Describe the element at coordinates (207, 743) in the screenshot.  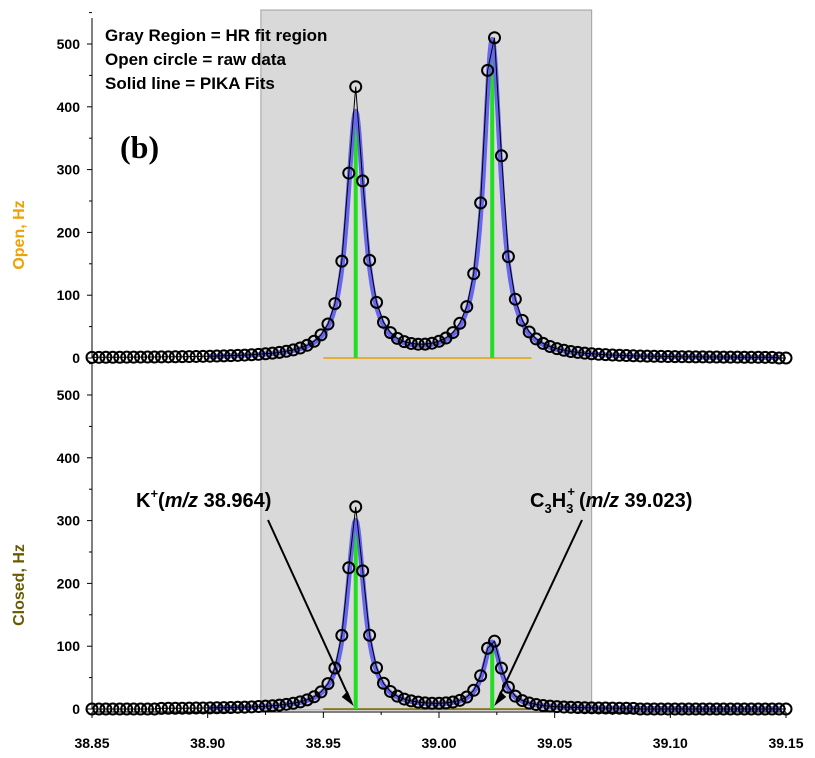
I see `x-tick-label: 38.90` at that location.